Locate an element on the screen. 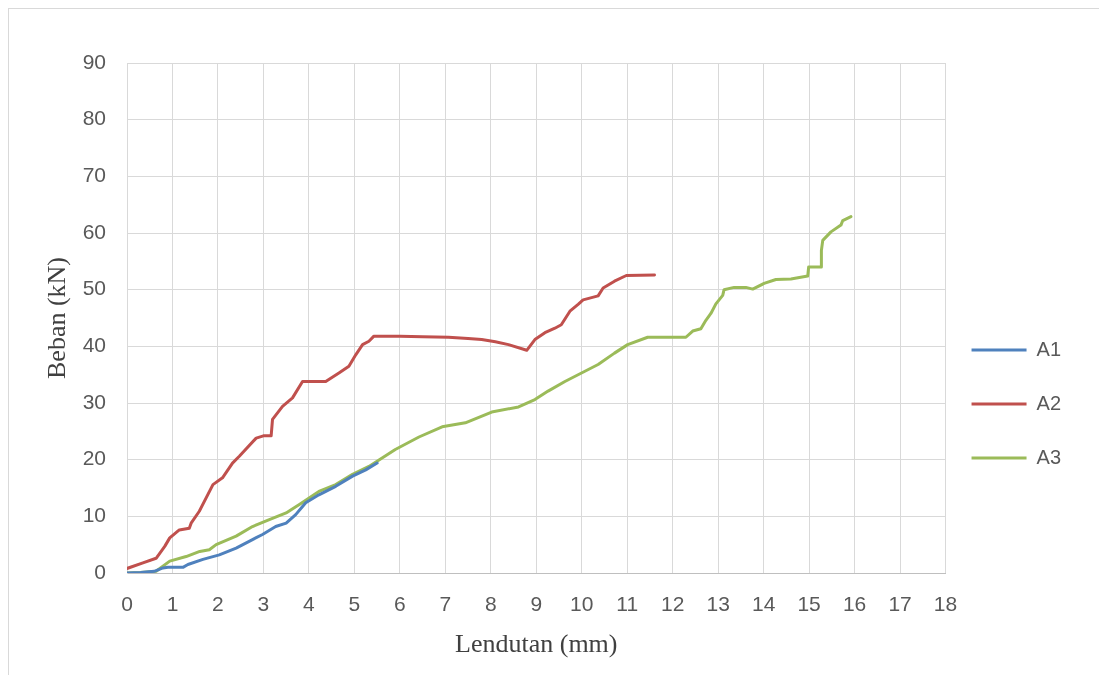 The image size is (1099, 675). x-tick-label: 11 is located at coordinates (627, 604).